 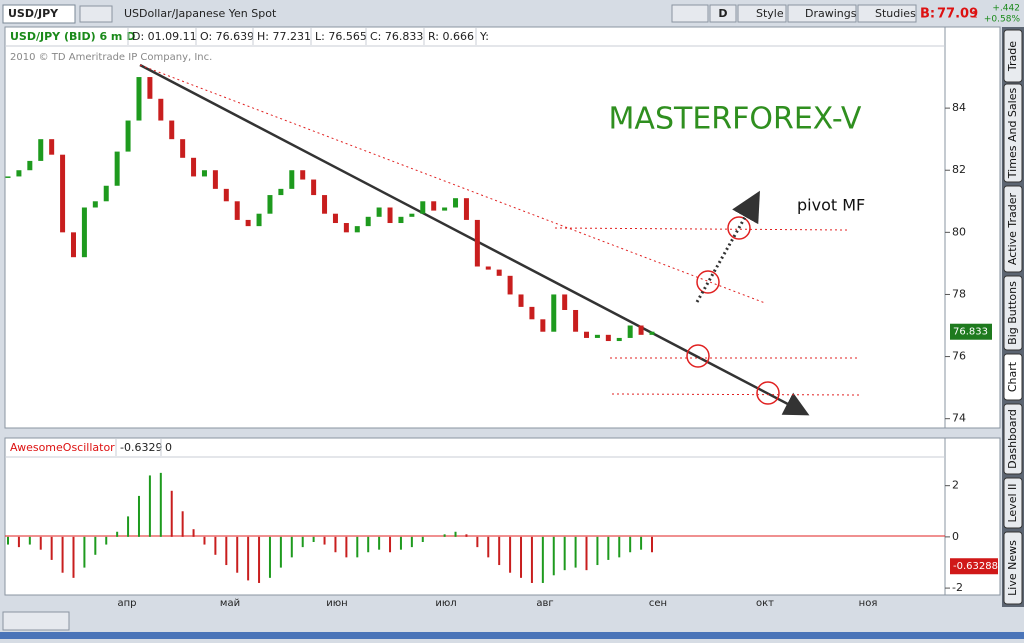 I want to click on description: USDollar/Japanese Yen Spot, so click(x=200, y=13).